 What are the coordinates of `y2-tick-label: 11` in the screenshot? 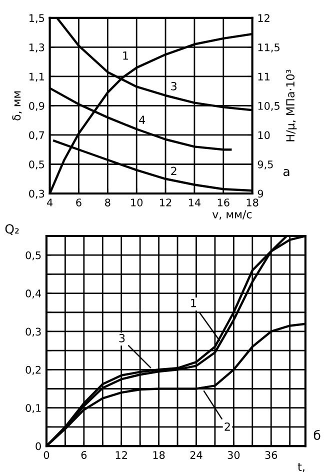 It's located at (264, 76).